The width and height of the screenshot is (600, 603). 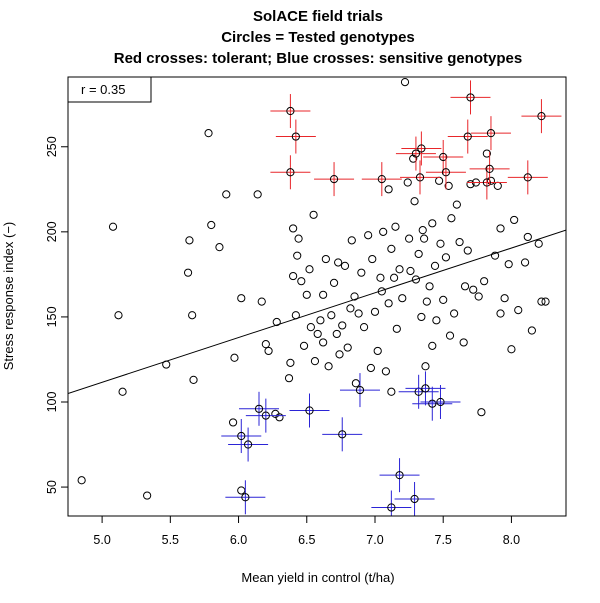 What do you see at coordinates (306, 531) in the screenshot?
I see `x-axis: 5.0 5.5 6.0 6.5 7.0 7.5 8.0` at bounding box center [306, 531].